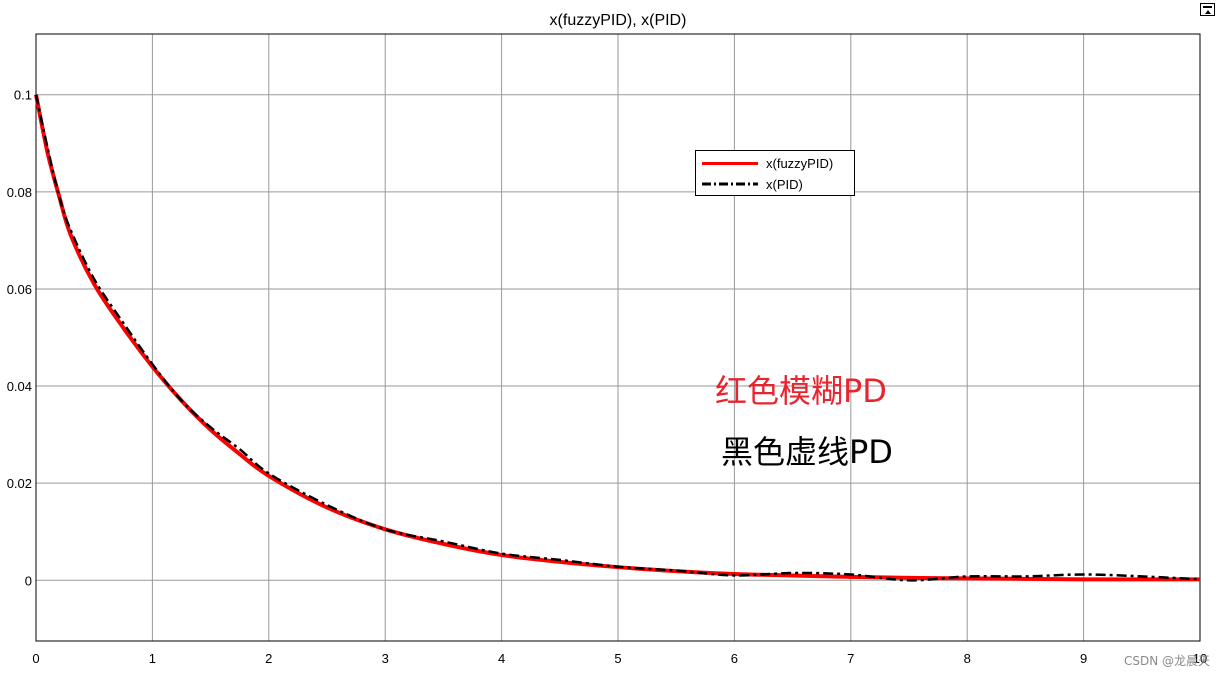 The height and width of the screenshot is (679, 1222). I want to click on watermark: CSDN @龙晨天, so click(1166, 661).